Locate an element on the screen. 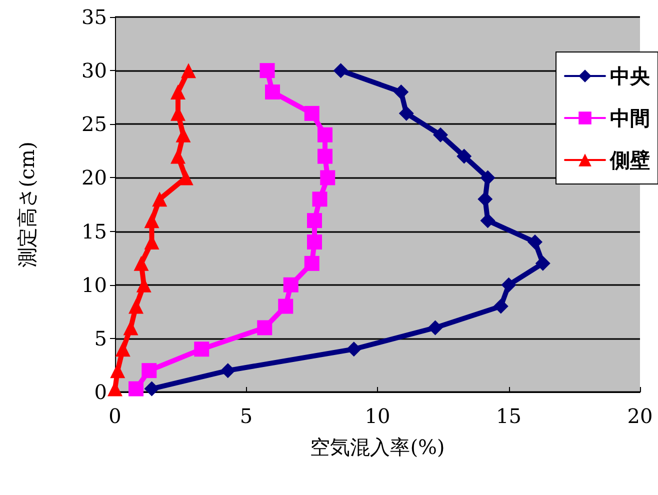 The width and height of the screenshot is (658, 495). y-tick-label: 5 is located at coordinates (100, 338).